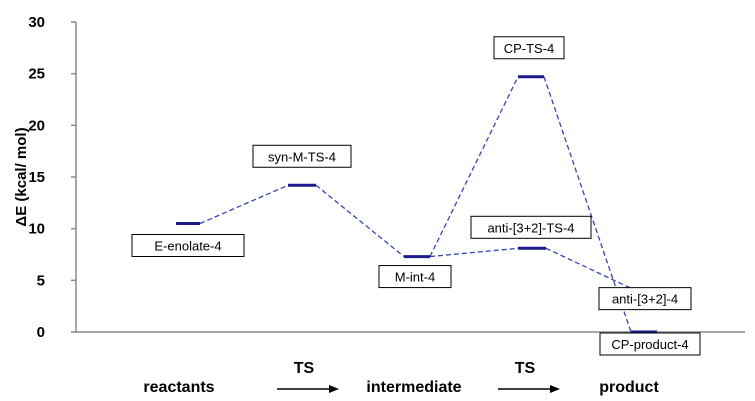 The image size is (755, 401). I want to click on label-box-CP-product-4: CP-product-4, so click(650, 344).